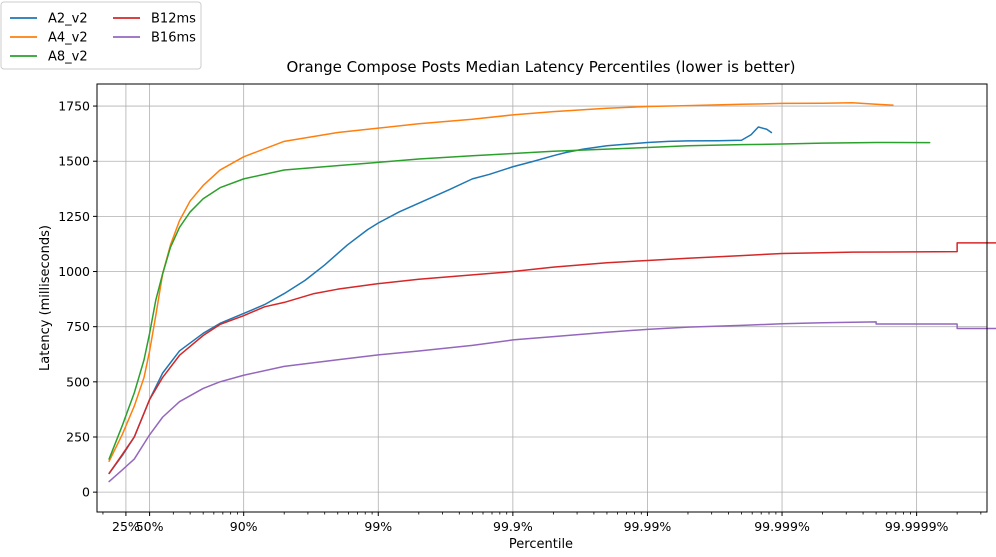 This screenshot has width=996, height=557. What do you see at coordinates (782, 526) in the screenshot?
I see `x-tick-label: 99.999%` at bounding box center [782, 526].